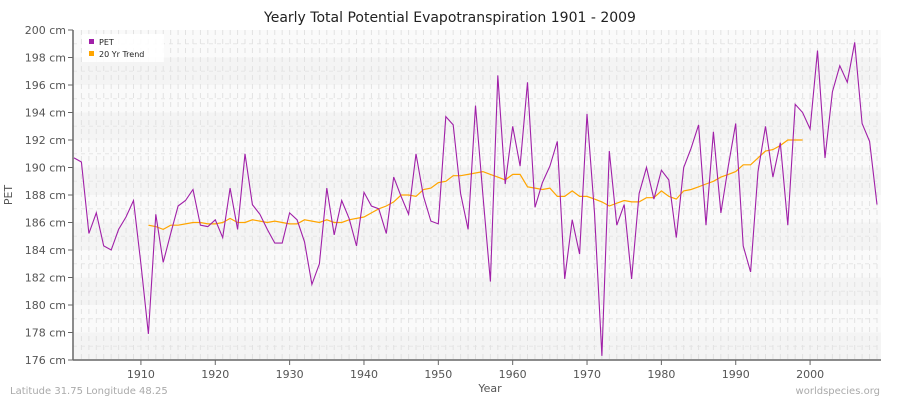  What do you see at coordinates (91, 41) in the screenshot?
I see `legend-swatch-pet` at bounding box center [91, 41].